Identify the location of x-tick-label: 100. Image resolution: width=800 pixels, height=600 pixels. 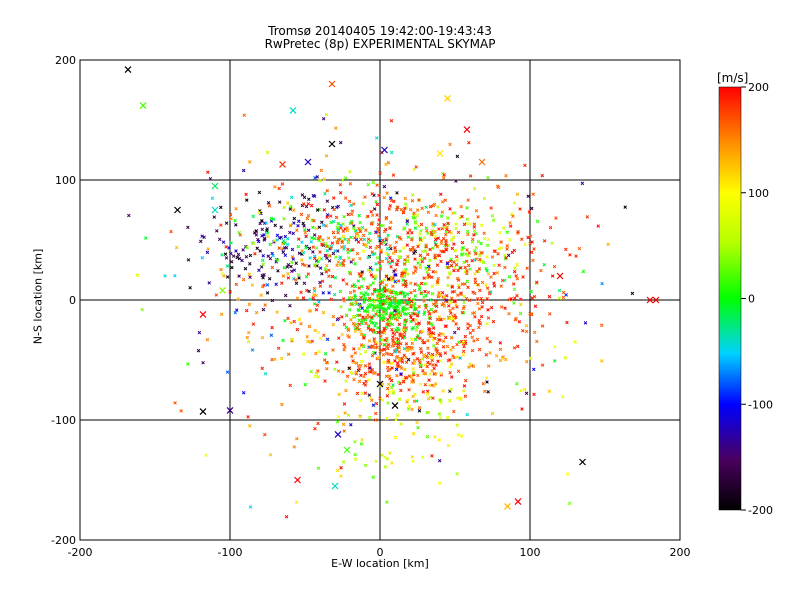
(530, 552).